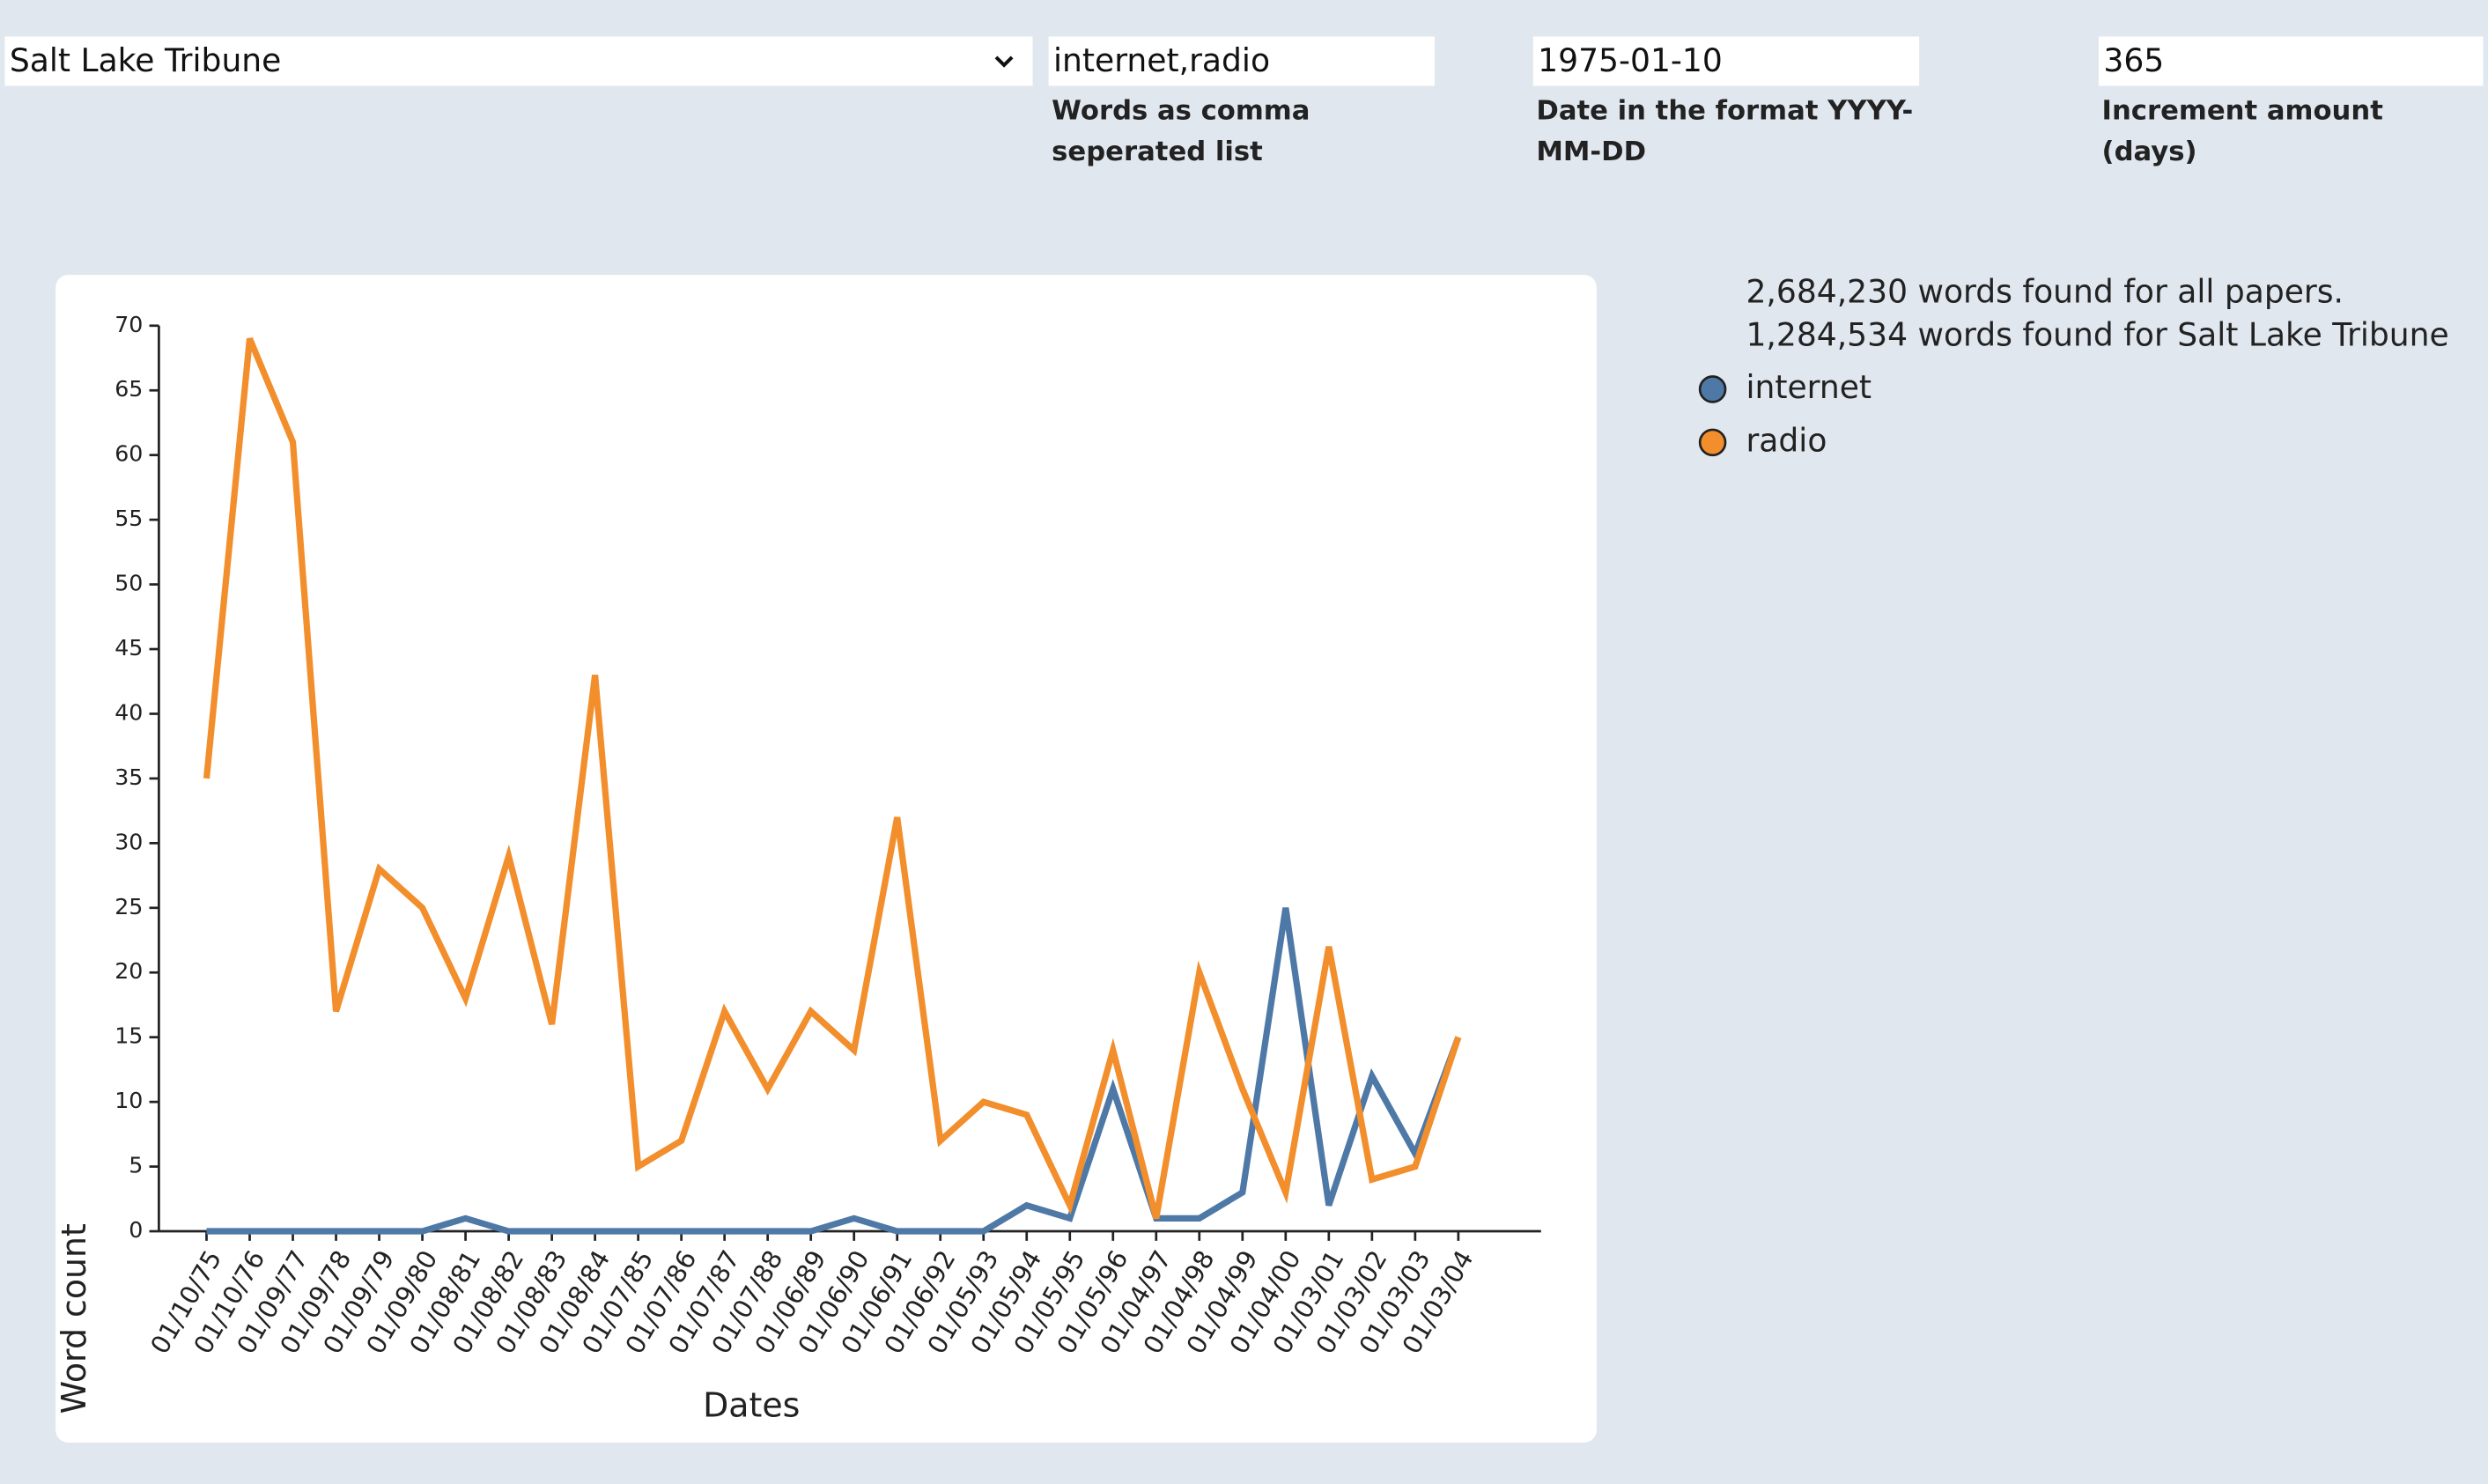 The width and height of the screenshot is (2488, 1484). Describe the element at coordinates (1004, 61) in the screenshot. I see `chevron` at that location.